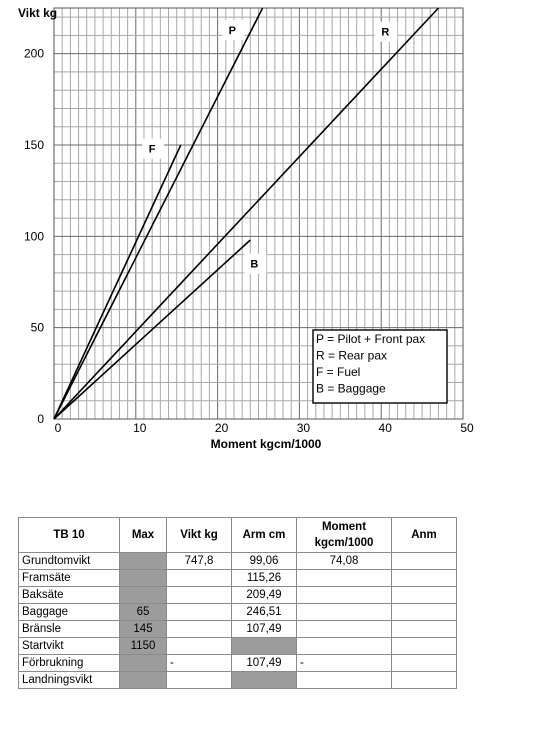 This screenshot has height=732, width=533. I want to click on table-row: Grundtomvikt 747,8 99,06 74,08, so click(237, 561).